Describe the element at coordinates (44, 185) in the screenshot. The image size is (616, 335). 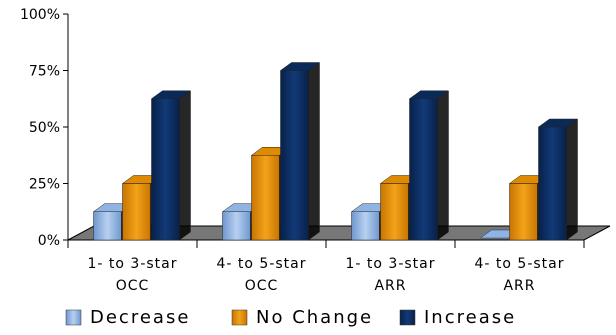
I see `y-tick-label: 25%` at that location.